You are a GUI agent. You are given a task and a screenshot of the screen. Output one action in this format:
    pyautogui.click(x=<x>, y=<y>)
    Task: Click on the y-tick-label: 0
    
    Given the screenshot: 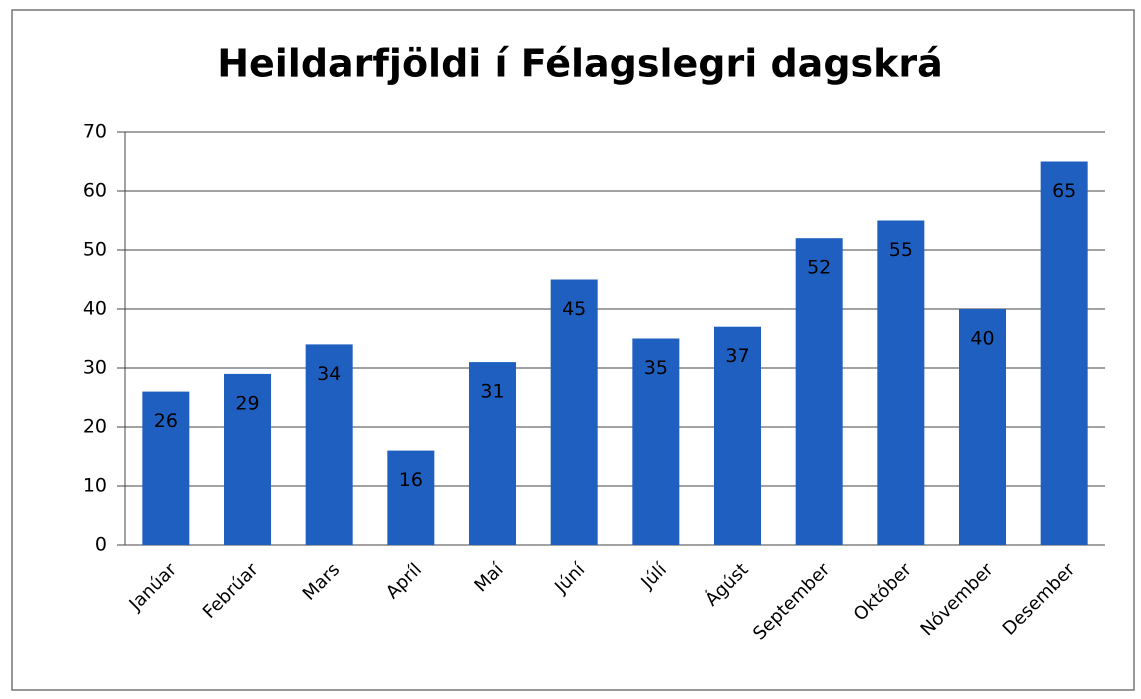 What is the action you would take?
    pyautogui.click(x=101, y=545)
    